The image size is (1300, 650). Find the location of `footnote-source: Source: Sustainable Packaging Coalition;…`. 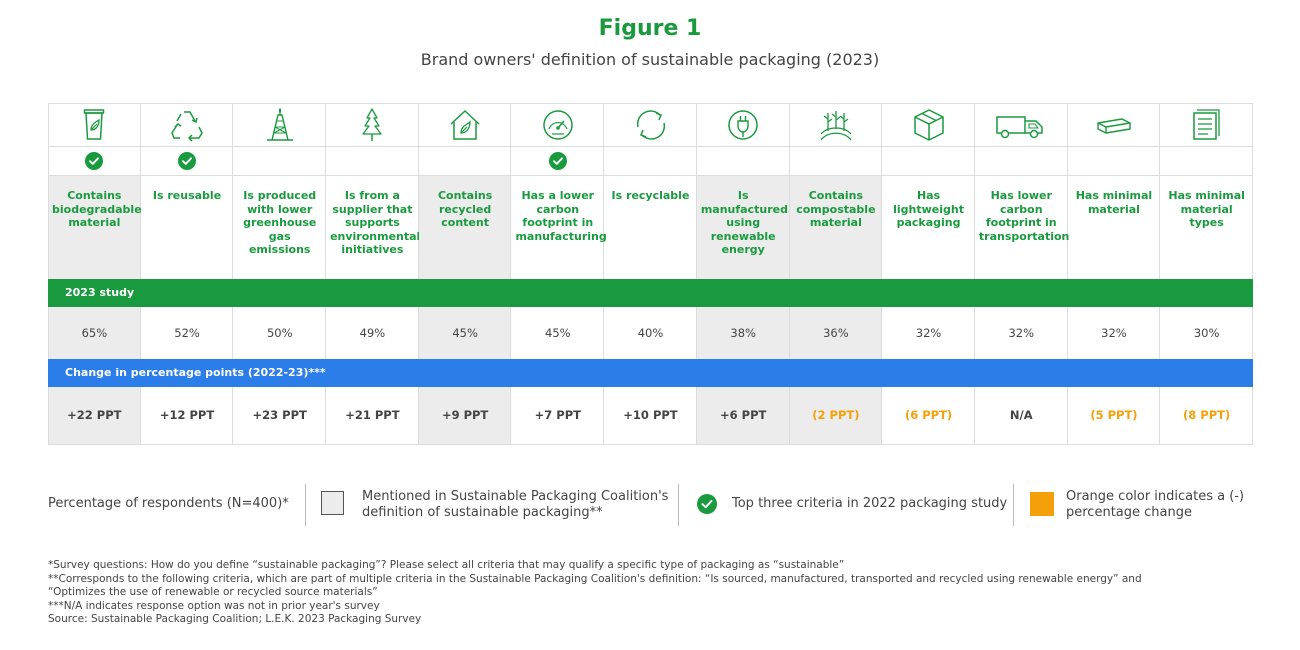

footnote-source: Source: Sustainable Packaging Coalition;… is located at coordinates (235, 619).